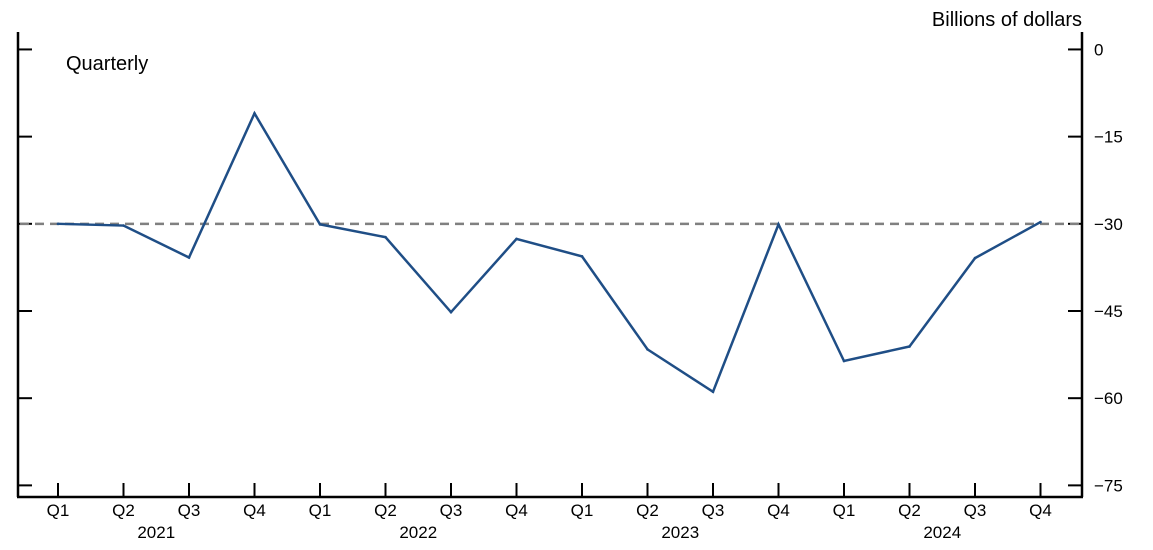  Describe the element at coordinates (942, 532) in the screenshot. I see `year-label: 2024` at that location.